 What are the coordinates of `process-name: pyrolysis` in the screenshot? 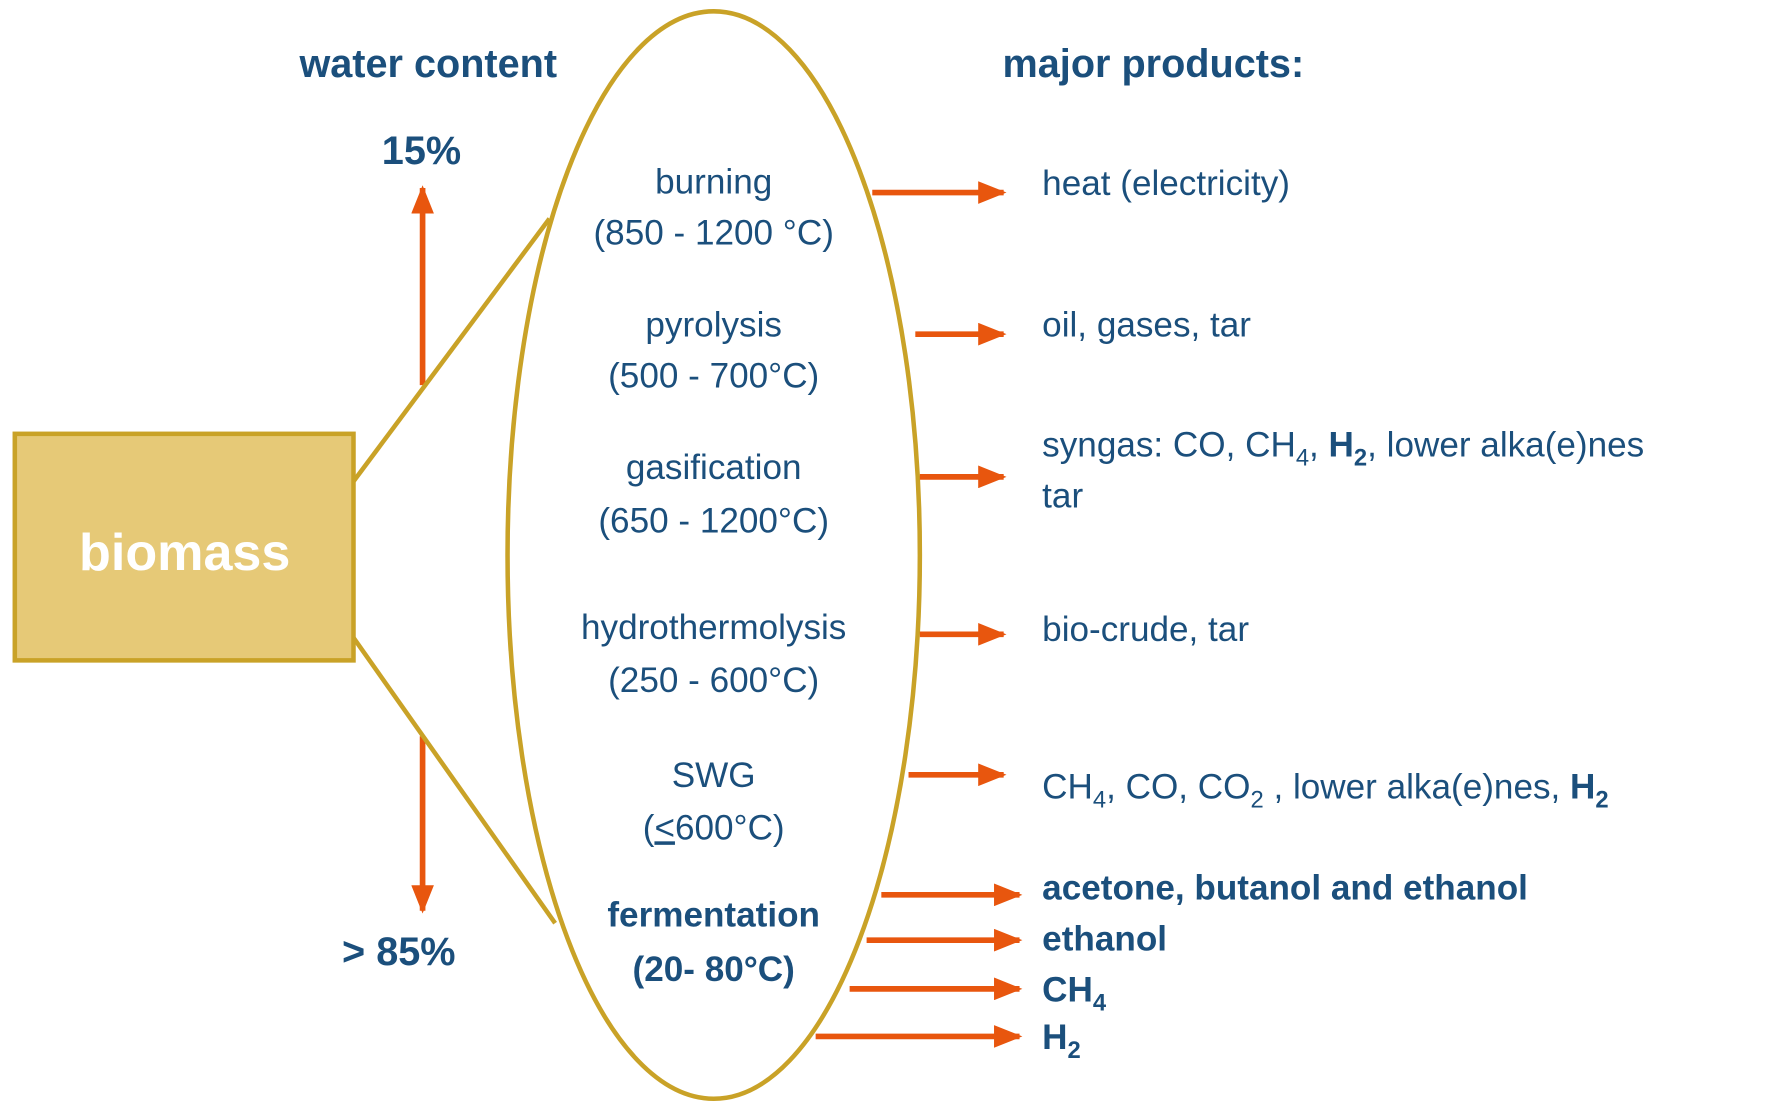 It's located at (713, 324).